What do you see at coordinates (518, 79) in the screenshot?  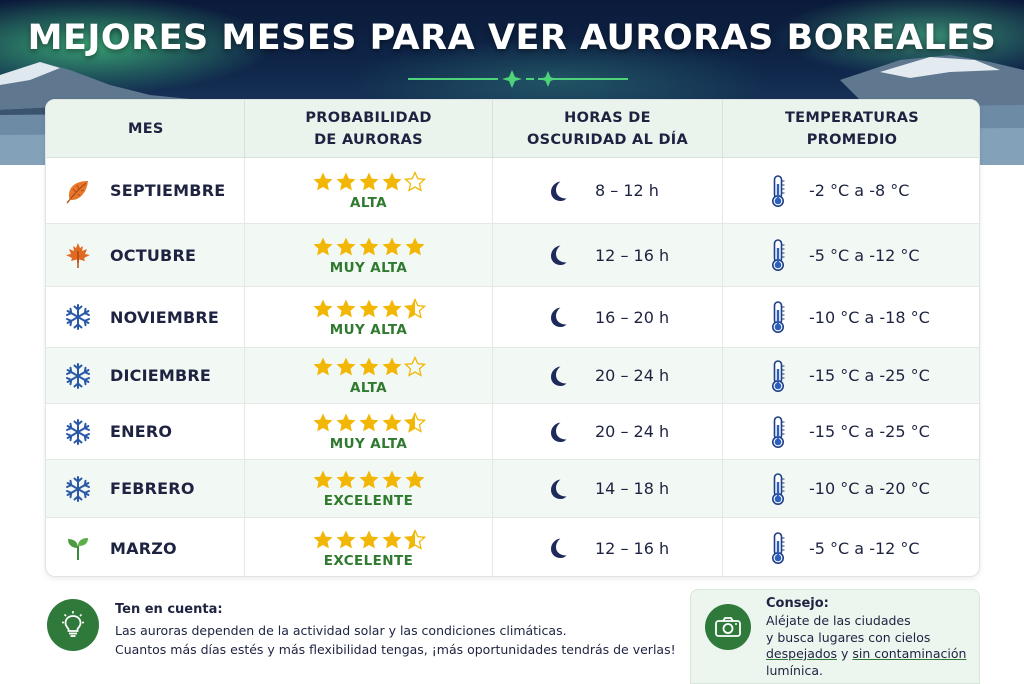 I see `title-ornament` at bounding box center [518, 79].